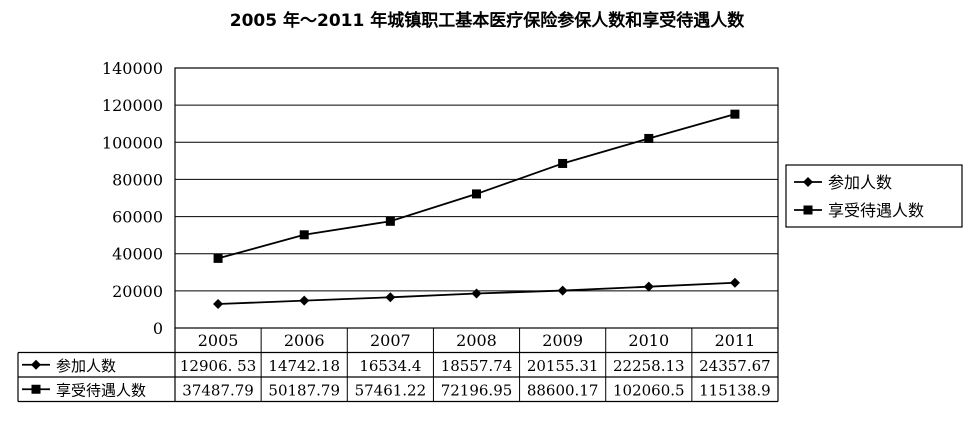  What do you see at coordinates (476, 340) in the screenshot?
I see `x-tick-label: 2008` at bounding box center [476, 340].